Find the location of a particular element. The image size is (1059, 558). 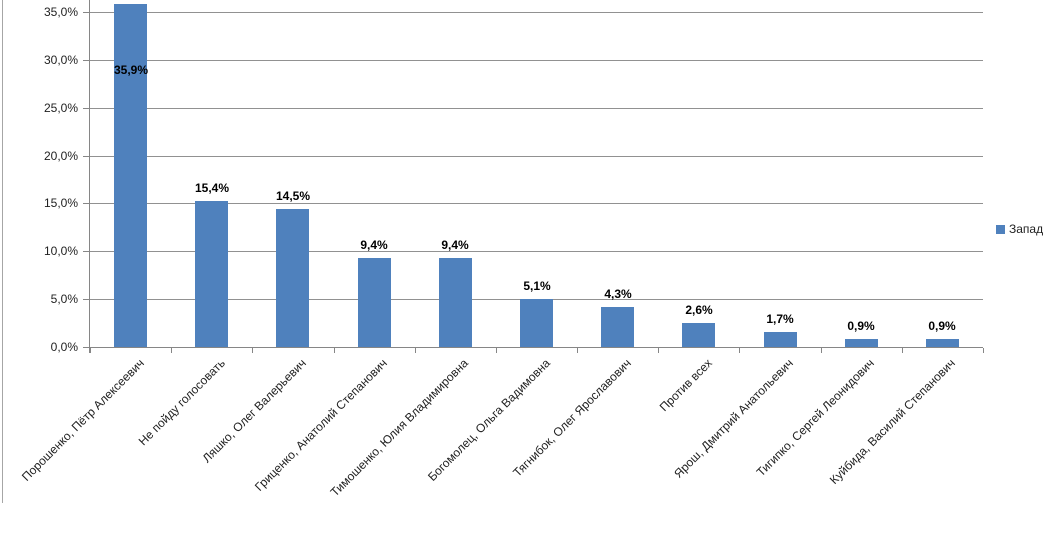

bar-value-label: 15,4% is located at coordinates (212, 188).